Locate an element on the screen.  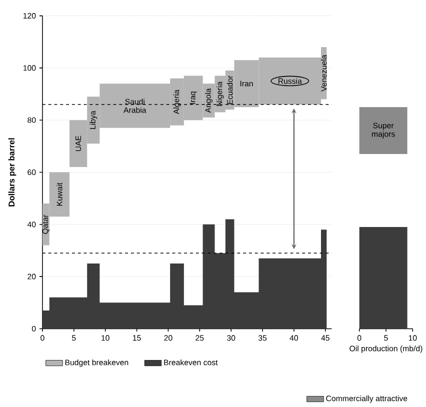
y-axis-title: Dollars per barrel is located at coordinates (12, 172).